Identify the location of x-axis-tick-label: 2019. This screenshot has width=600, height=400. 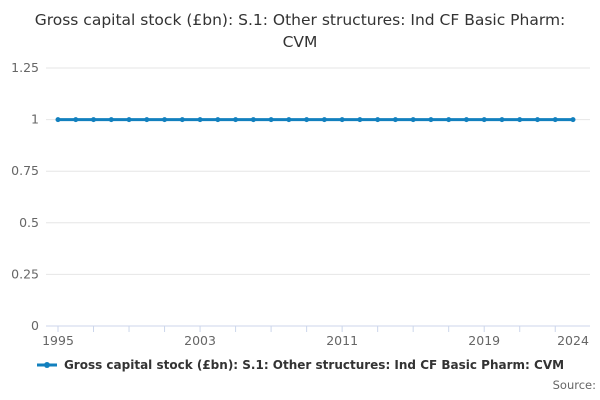
(484, 340).